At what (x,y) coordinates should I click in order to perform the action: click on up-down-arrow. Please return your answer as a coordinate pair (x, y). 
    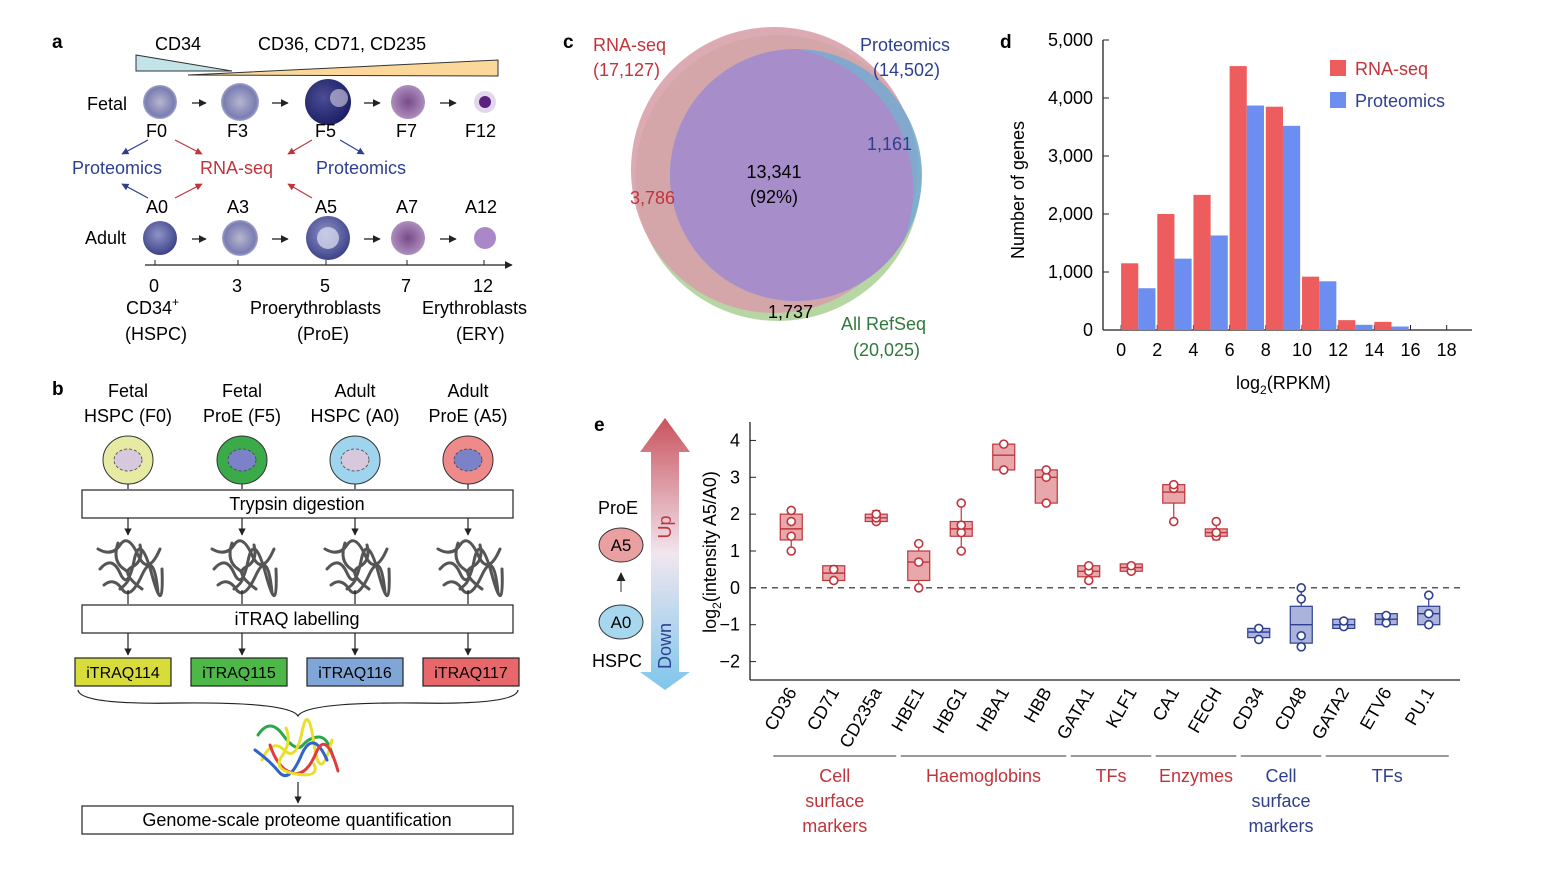
    Looking at the image, I should click on (665, 554).